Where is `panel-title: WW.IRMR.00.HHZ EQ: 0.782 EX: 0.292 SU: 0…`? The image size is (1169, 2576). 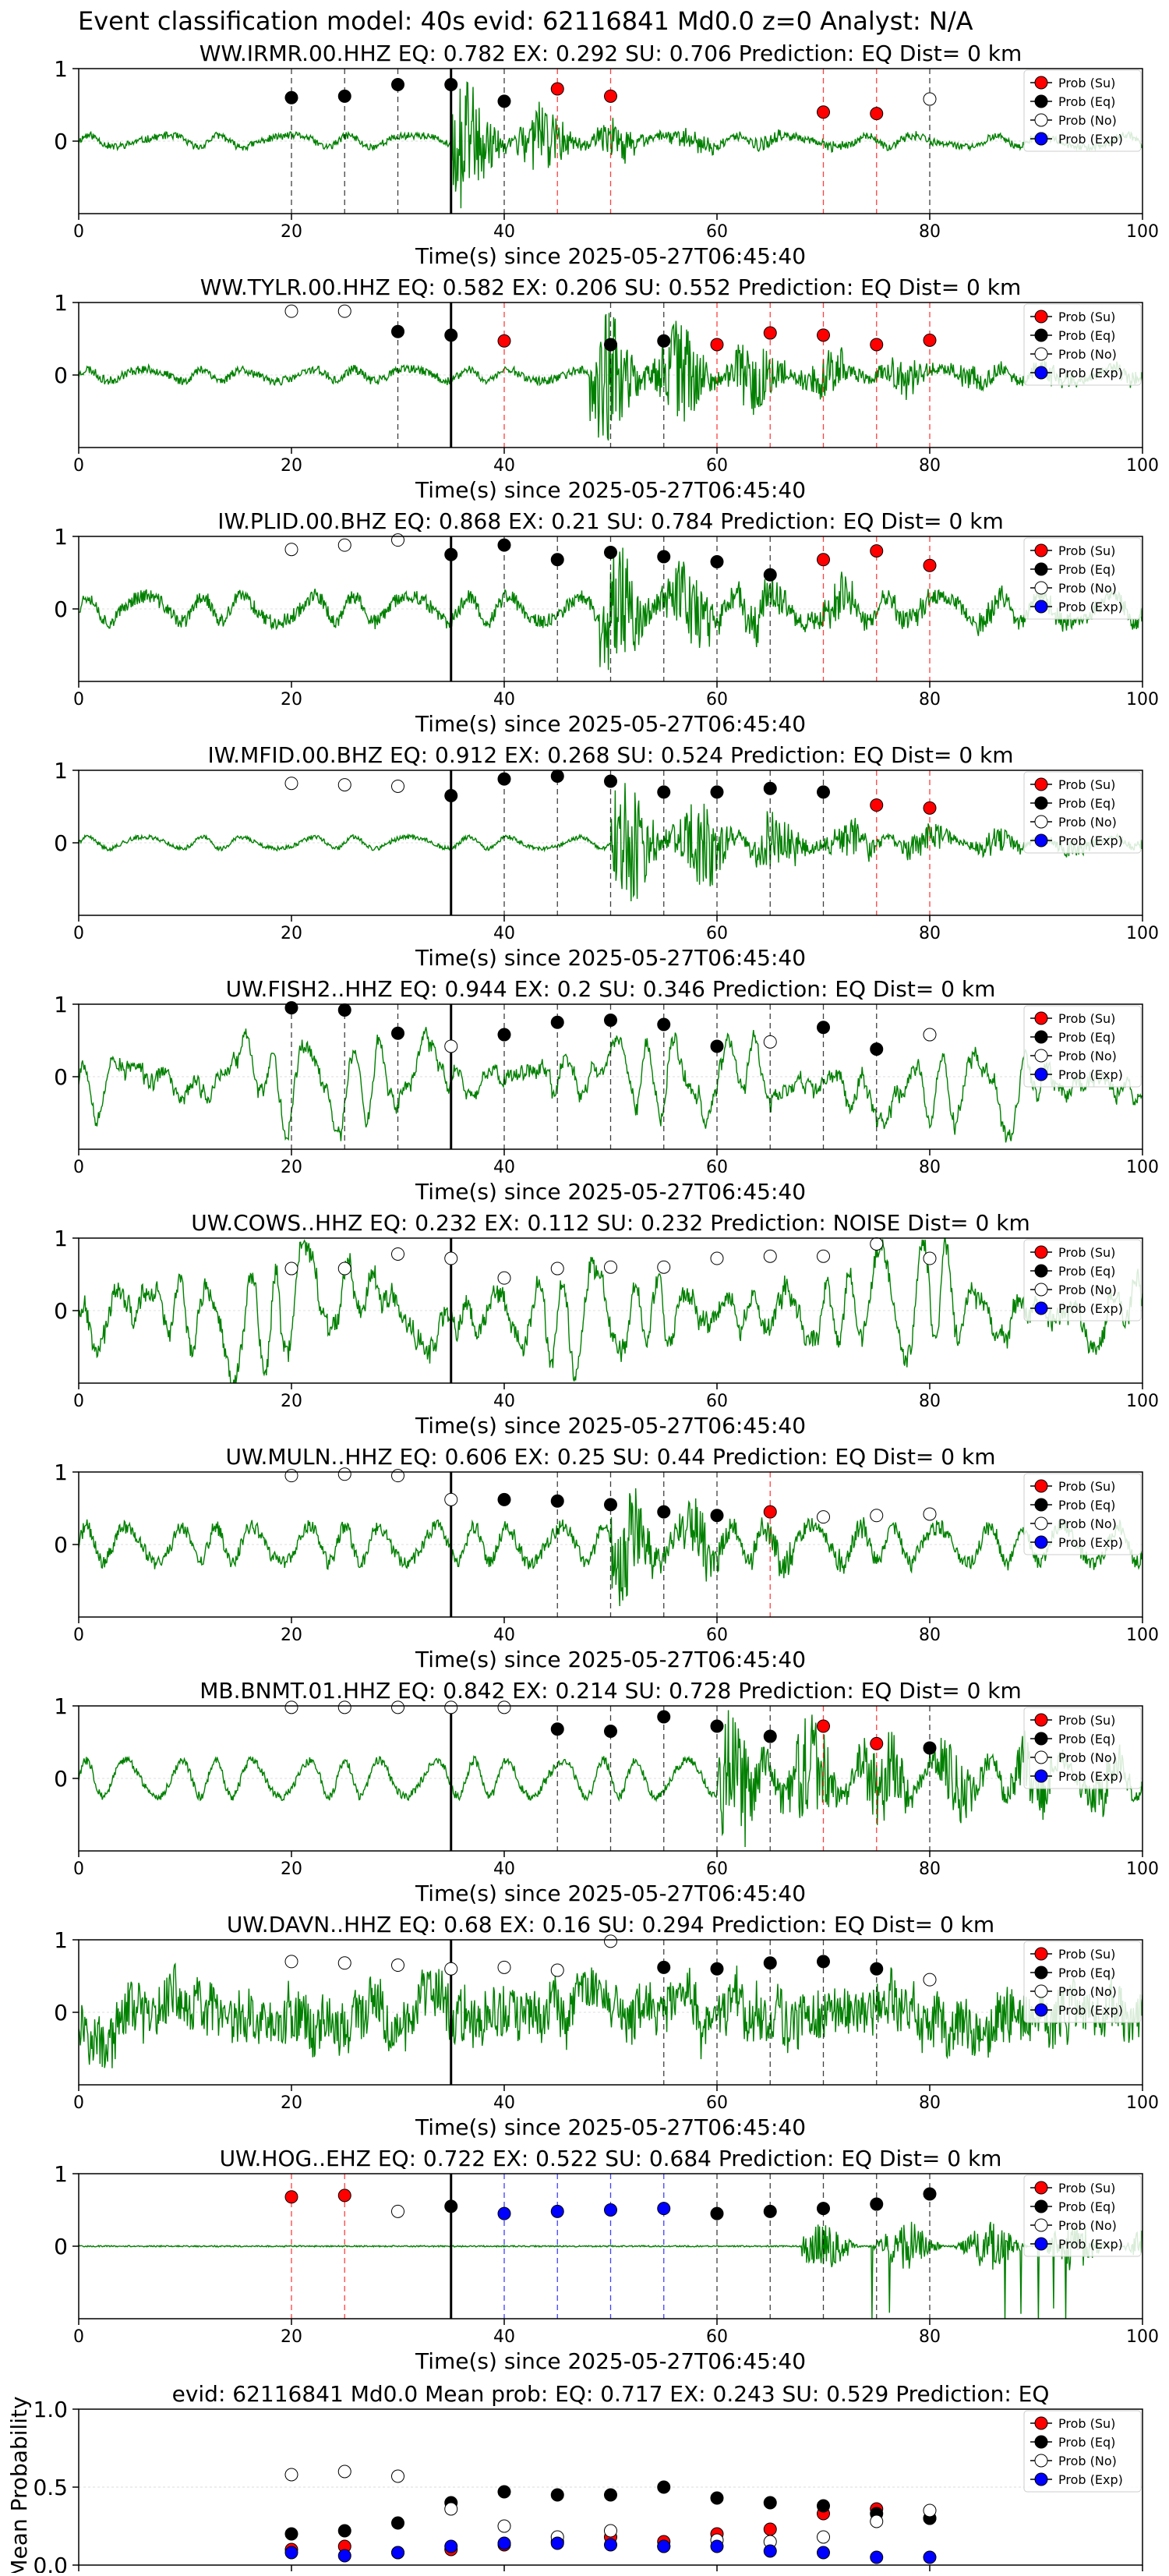
panel-title: WW.IRMR.00.HHZ EQ: 0.782 EX: 0.292 SU: 0… is located at coordinates (611, 53).